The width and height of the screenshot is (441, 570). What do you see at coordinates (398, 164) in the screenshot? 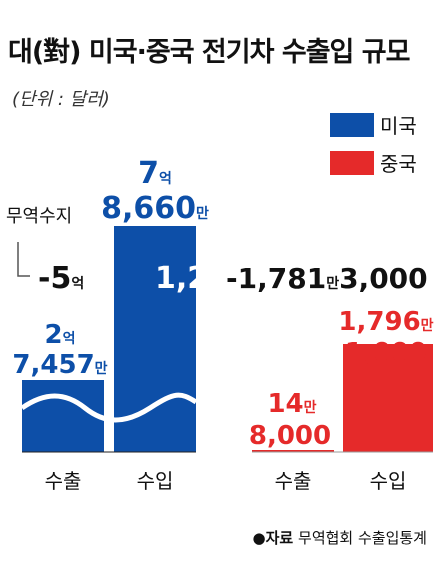
I see `legend-label-cn: 중국` at bounding box center [398, 164].